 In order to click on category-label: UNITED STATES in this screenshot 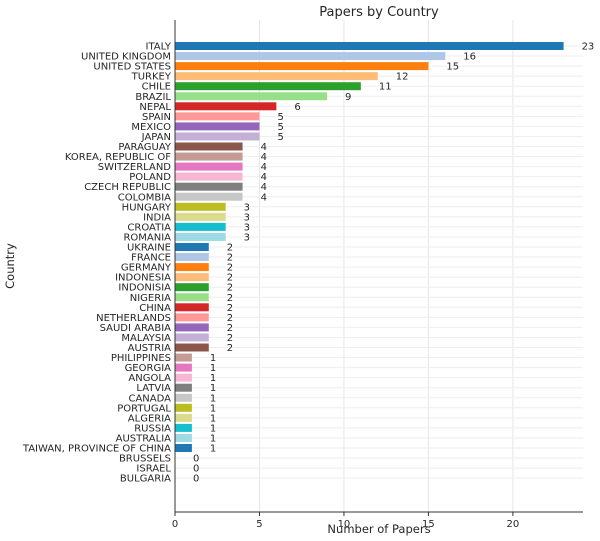, I will do `click(132, 67)`.